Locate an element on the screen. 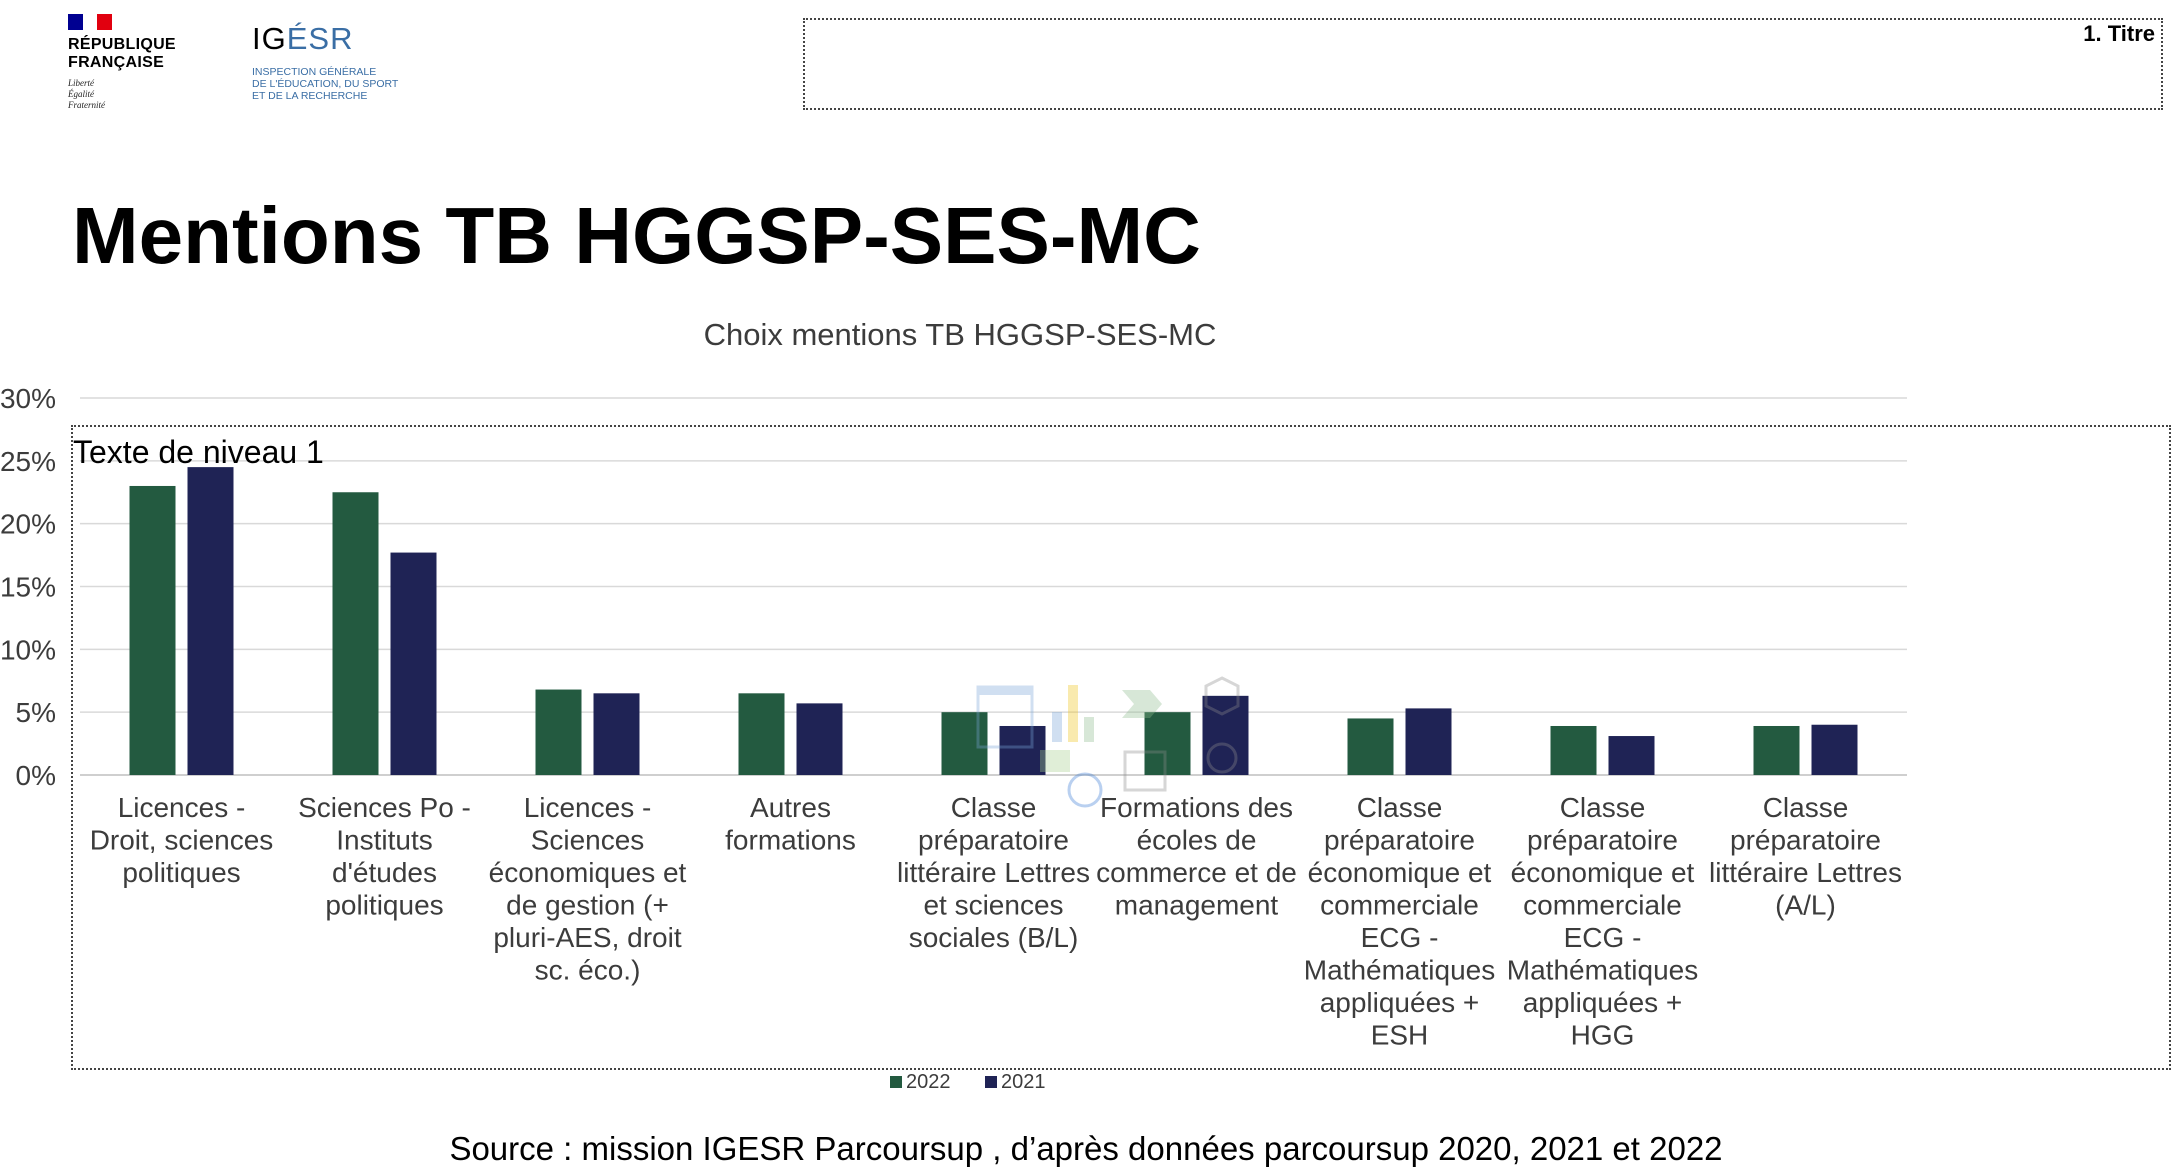 The height and width of the screenshot is (1168, 2172). rf-logo-motto: Liberté Égalité Fraternité is located at coordinates (123, 94).